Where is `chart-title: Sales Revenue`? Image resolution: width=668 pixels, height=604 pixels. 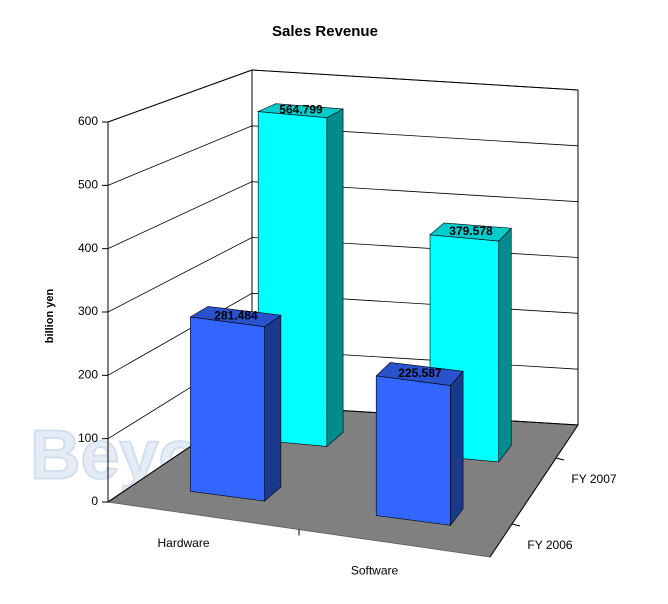 chart-title: Sales Revenue is located at coordinates (325, 31).